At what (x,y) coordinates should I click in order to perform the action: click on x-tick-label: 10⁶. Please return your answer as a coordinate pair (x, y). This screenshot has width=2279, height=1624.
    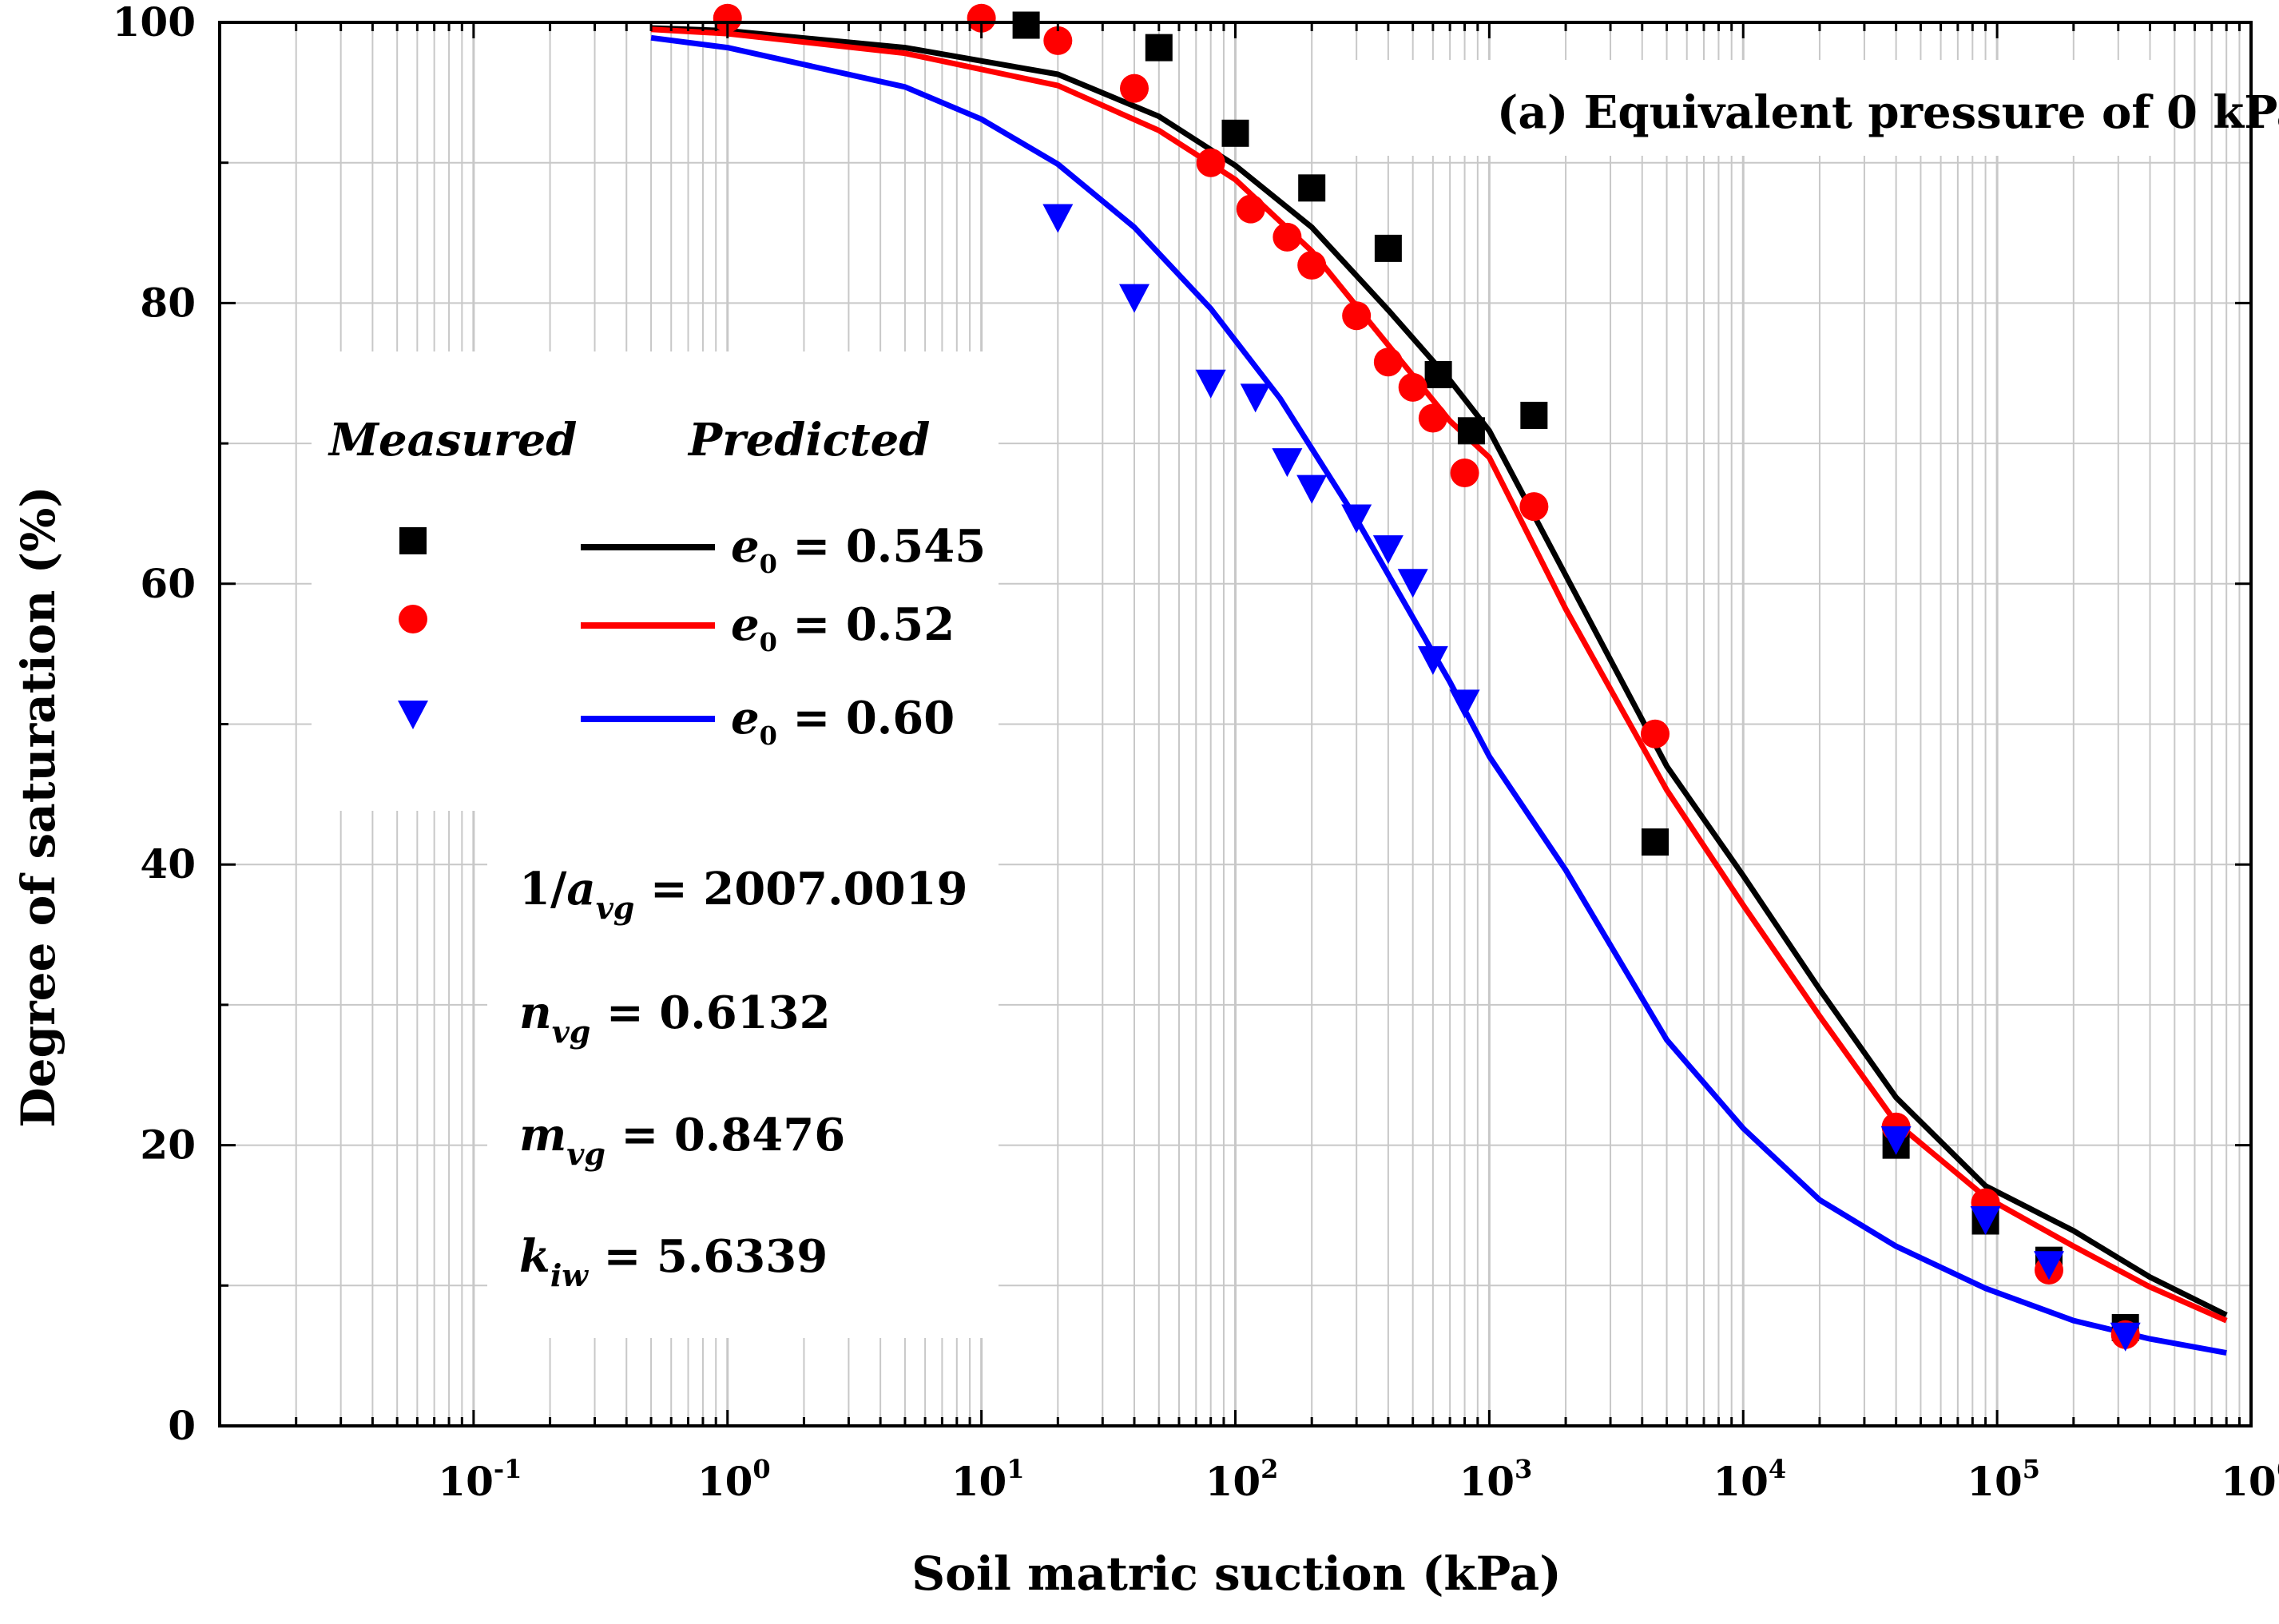
    Looking at the image, I should click on (2250, 1479).